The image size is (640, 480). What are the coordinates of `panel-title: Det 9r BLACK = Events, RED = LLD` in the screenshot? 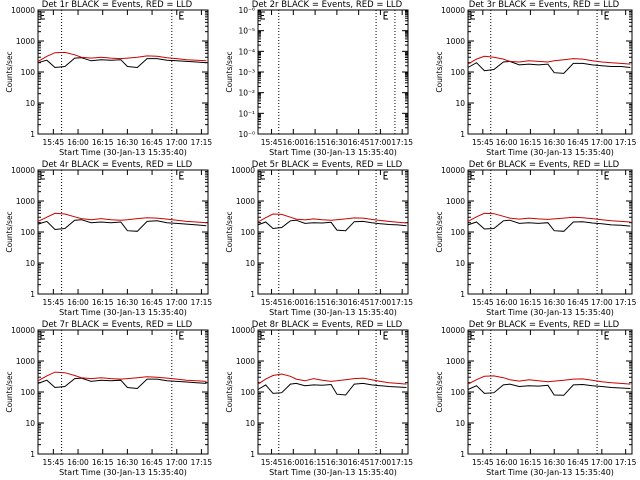 It's located at (544, 325).